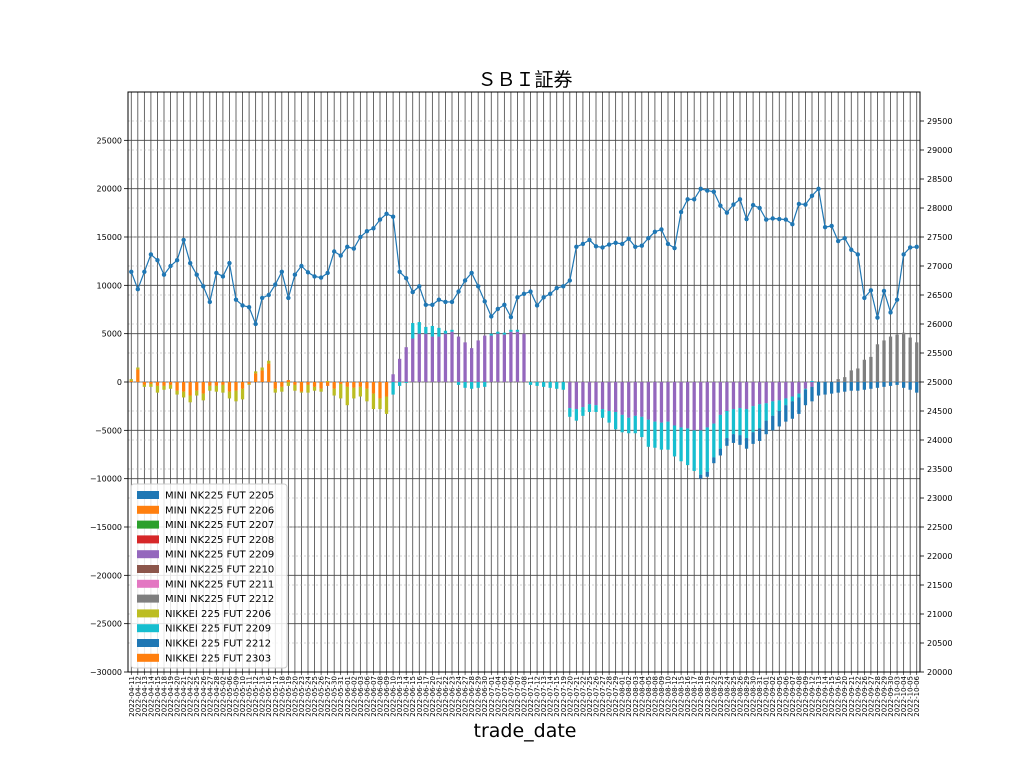  What do you see at coordinates (904, 695) in the screenshot?
I see `x-tick-label: 2022-10-04` at bounding box center [904, 695].